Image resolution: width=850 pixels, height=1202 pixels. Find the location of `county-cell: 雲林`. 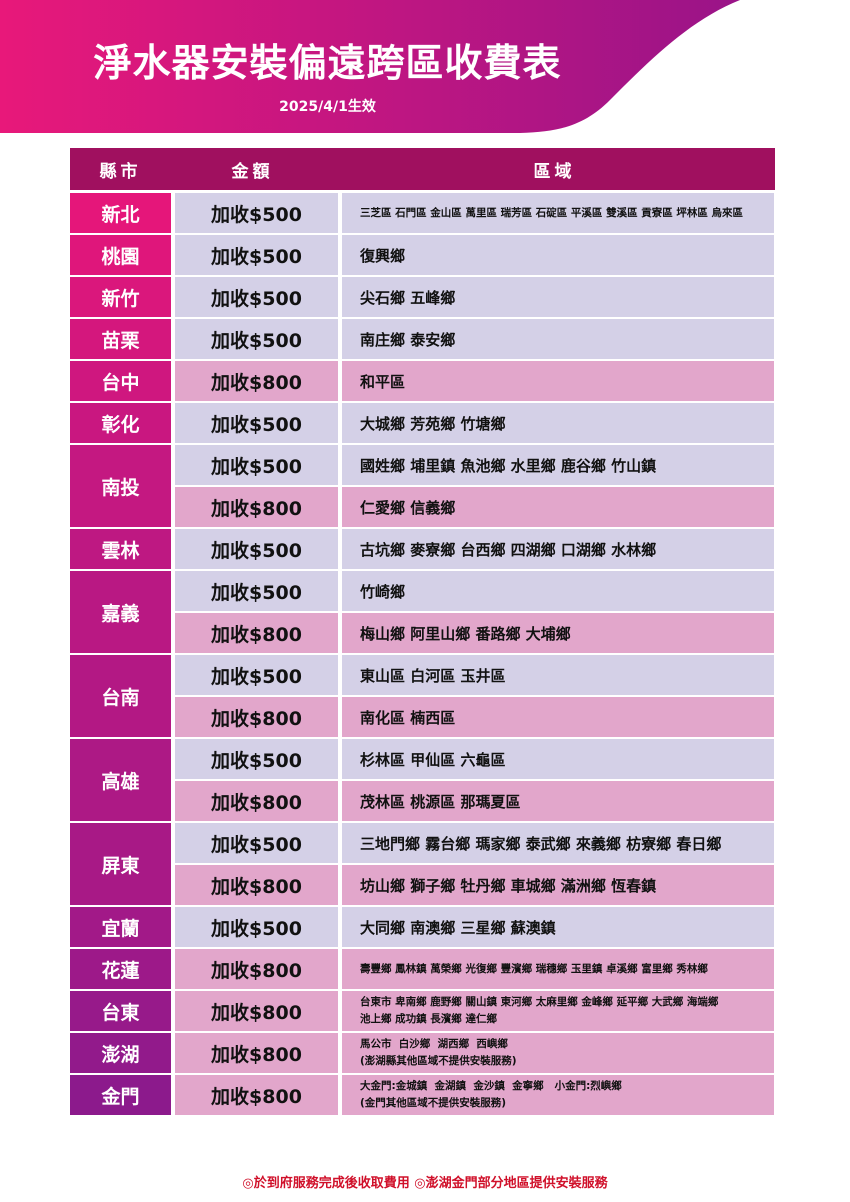

county-cell: 雲林 is located at coordinates (120, 549).